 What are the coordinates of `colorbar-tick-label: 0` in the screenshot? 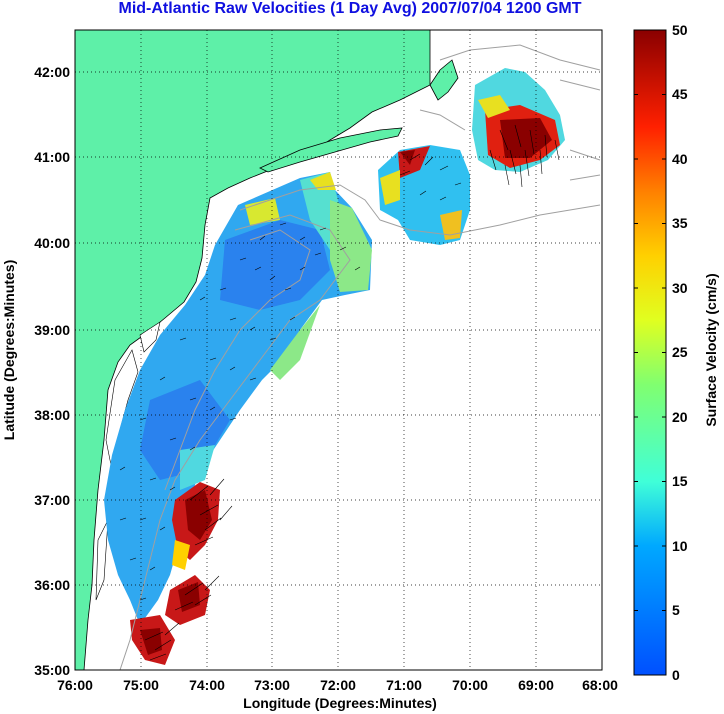 It's located at (676, 675).